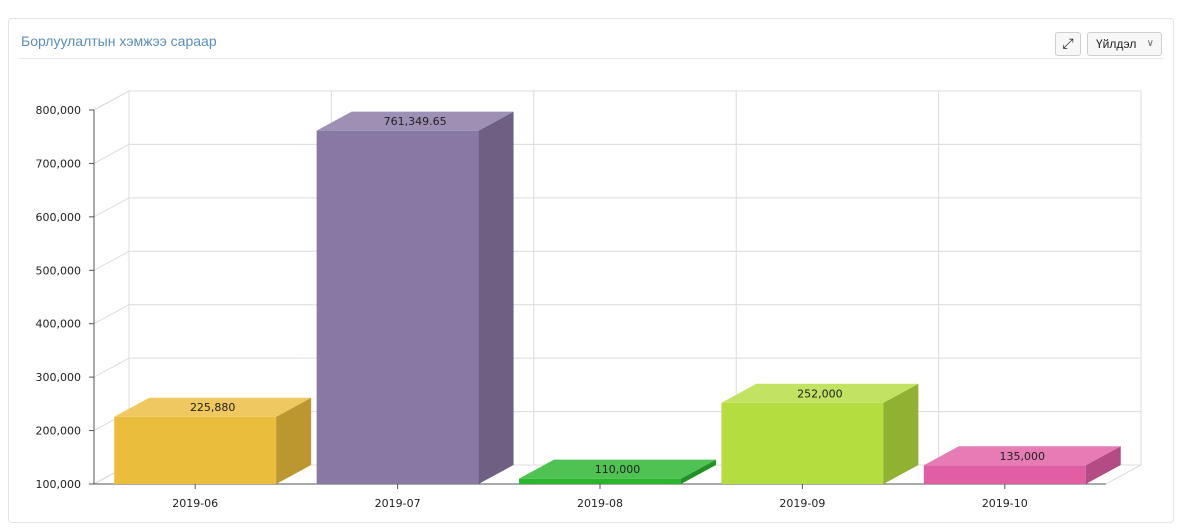  I want to click on y-tick-label: 800,000, so click(59, 110).